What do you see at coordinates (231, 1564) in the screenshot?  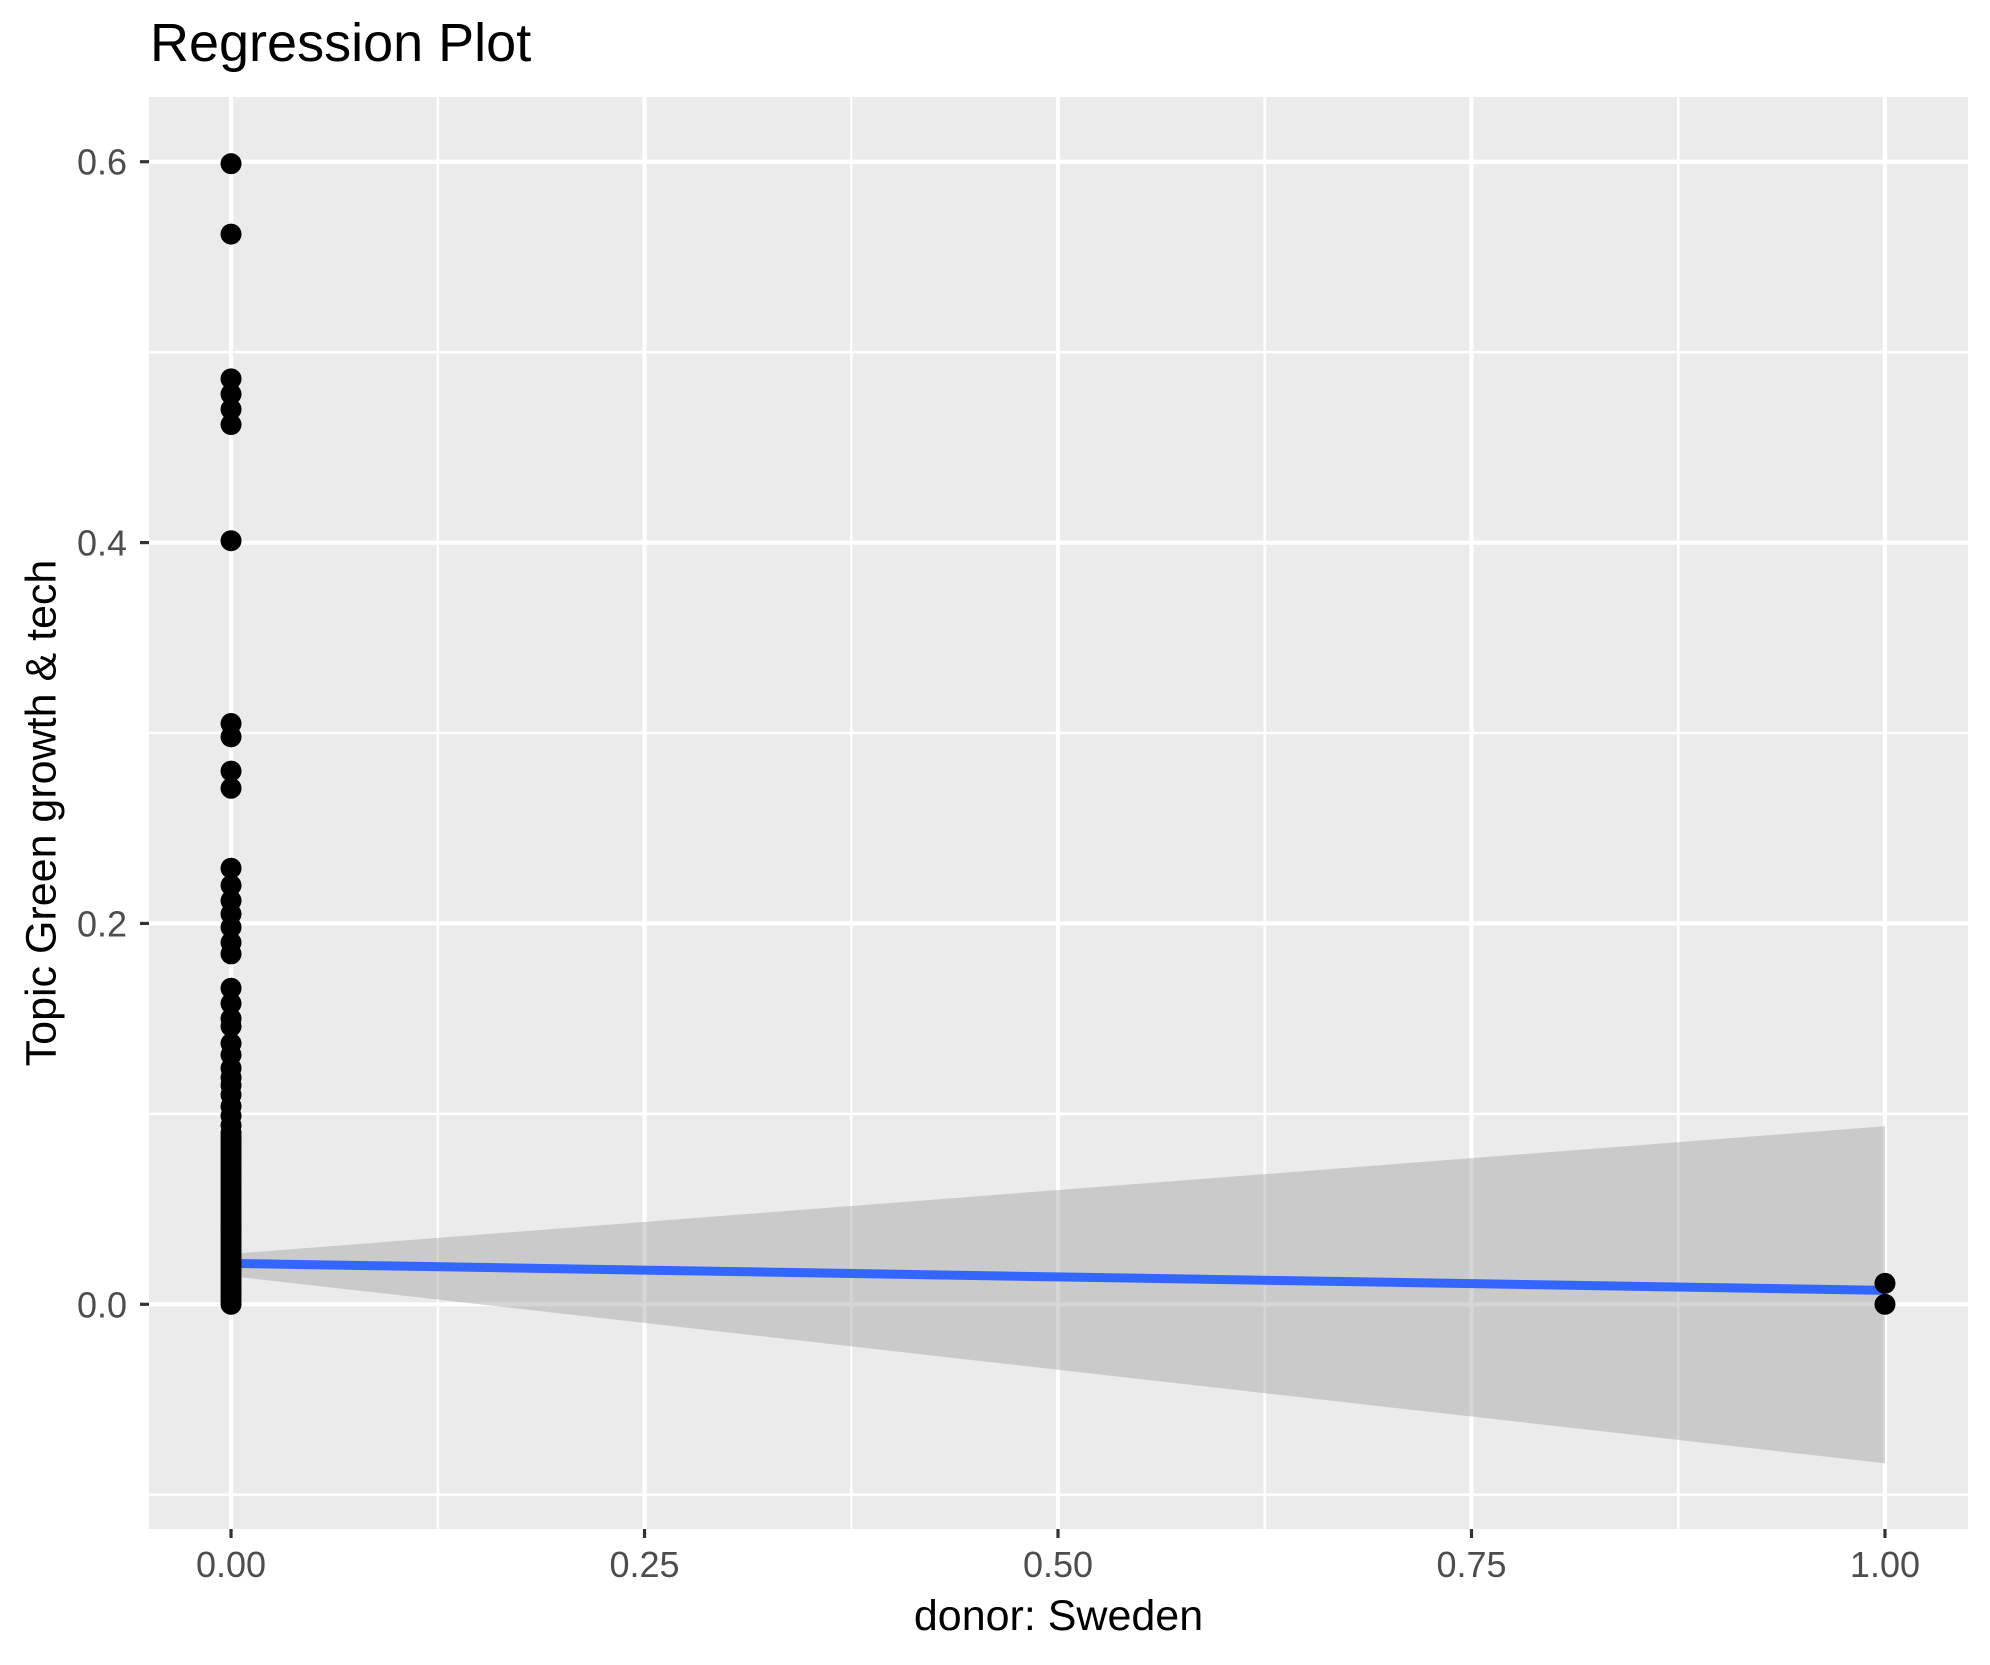 I see `x-tick-label: 0.00` at bounding box center [231, 1564].